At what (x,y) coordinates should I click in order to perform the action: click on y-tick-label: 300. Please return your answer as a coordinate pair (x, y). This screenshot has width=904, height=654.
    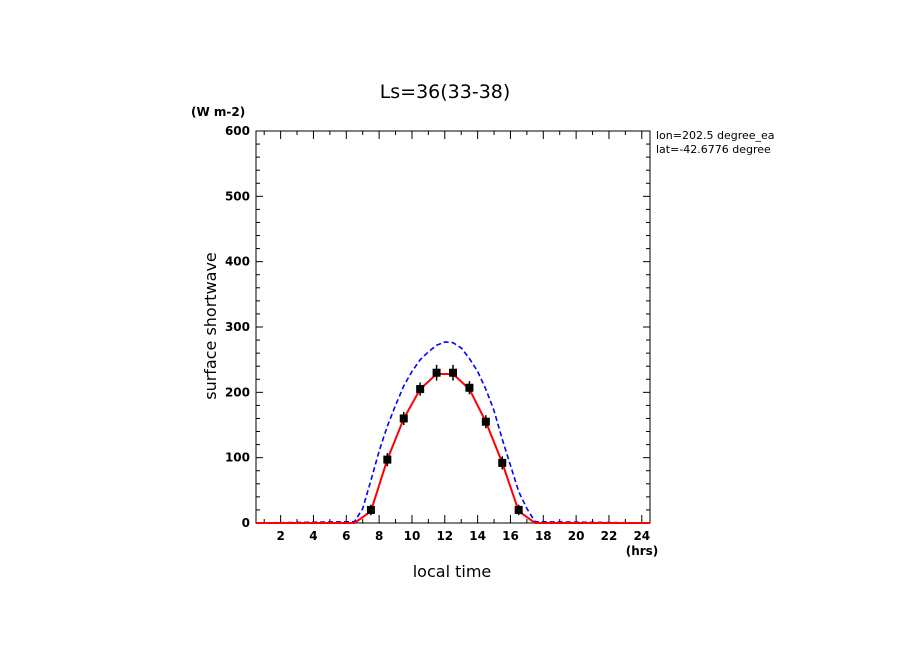
    Looking at the image, I should click on (237, 327).